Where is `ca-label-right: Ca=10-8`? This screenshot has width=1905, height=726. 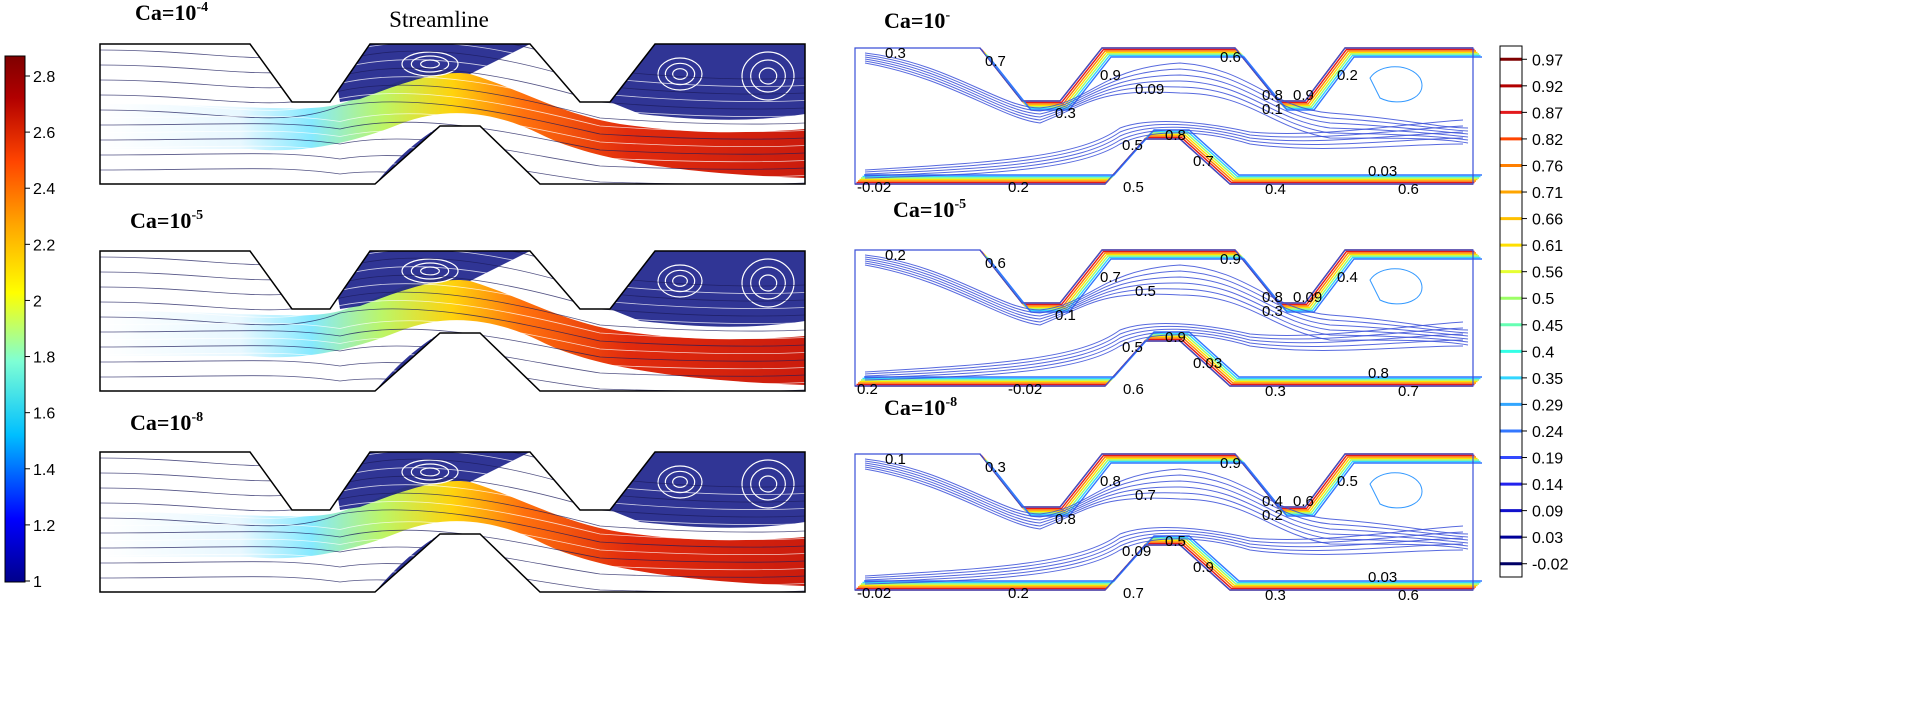 ca-label-right: Ca=10-8 is located at coordinates (920, 407).